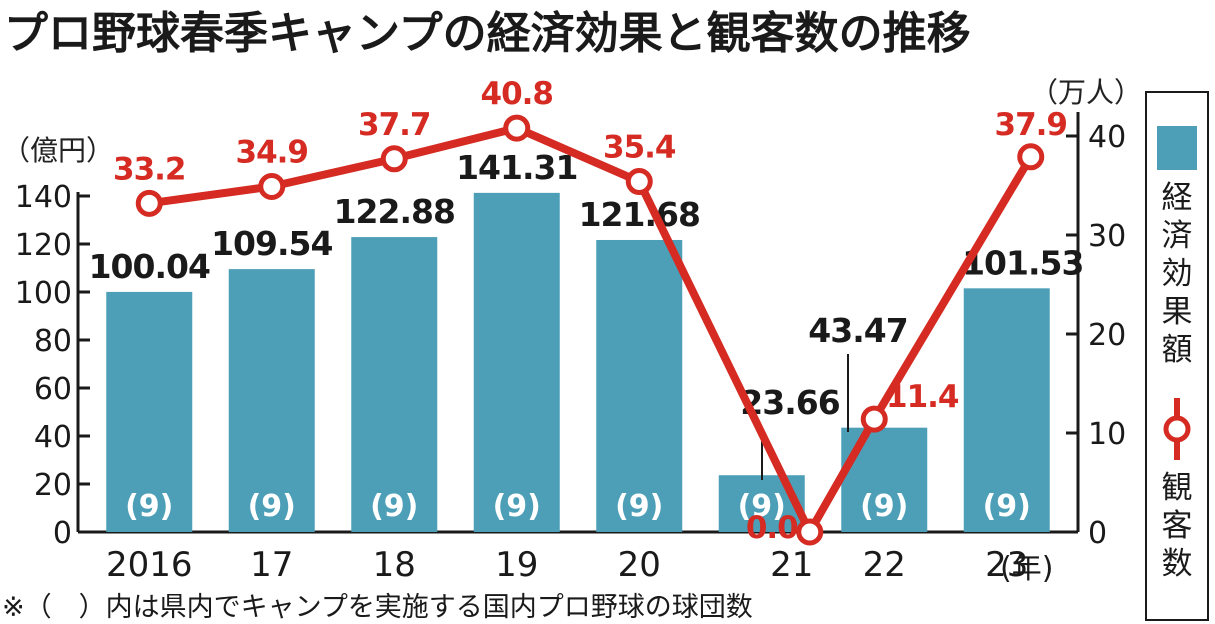 The image size is (1215, 624). Describe the element at coordinates (1006, 565) in the screenshot. I see `x-tick-label: 23` at that location.